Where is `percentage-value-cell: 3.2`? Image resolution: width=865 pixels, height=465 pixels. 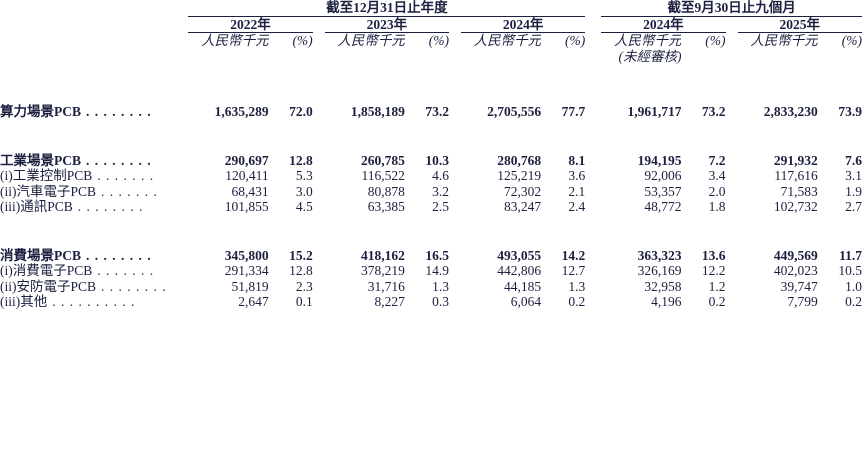 percentage-value-cell: 3.2 is located at coordinates (440, 191).